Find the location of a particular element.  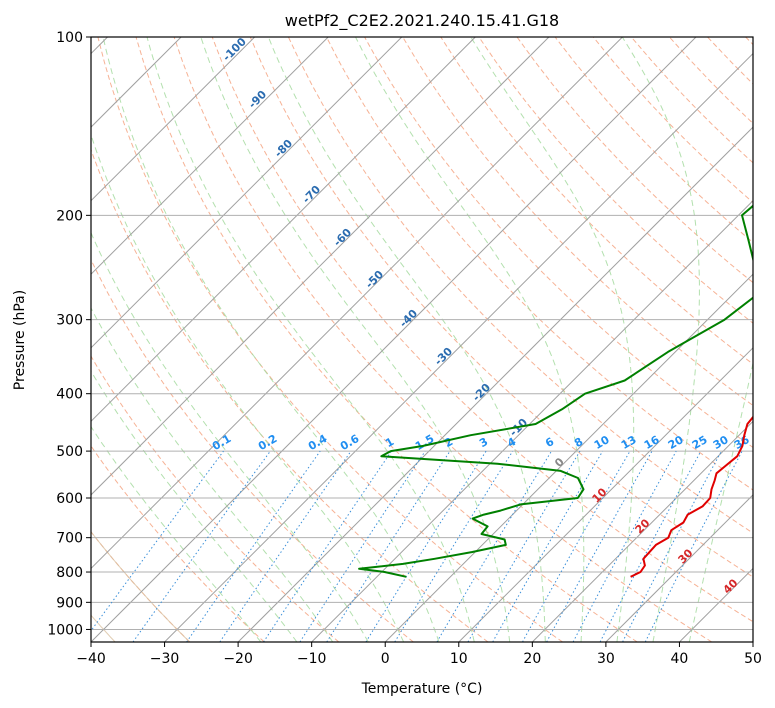

x-tick-label: −30 is located at coordinates (165, 659).